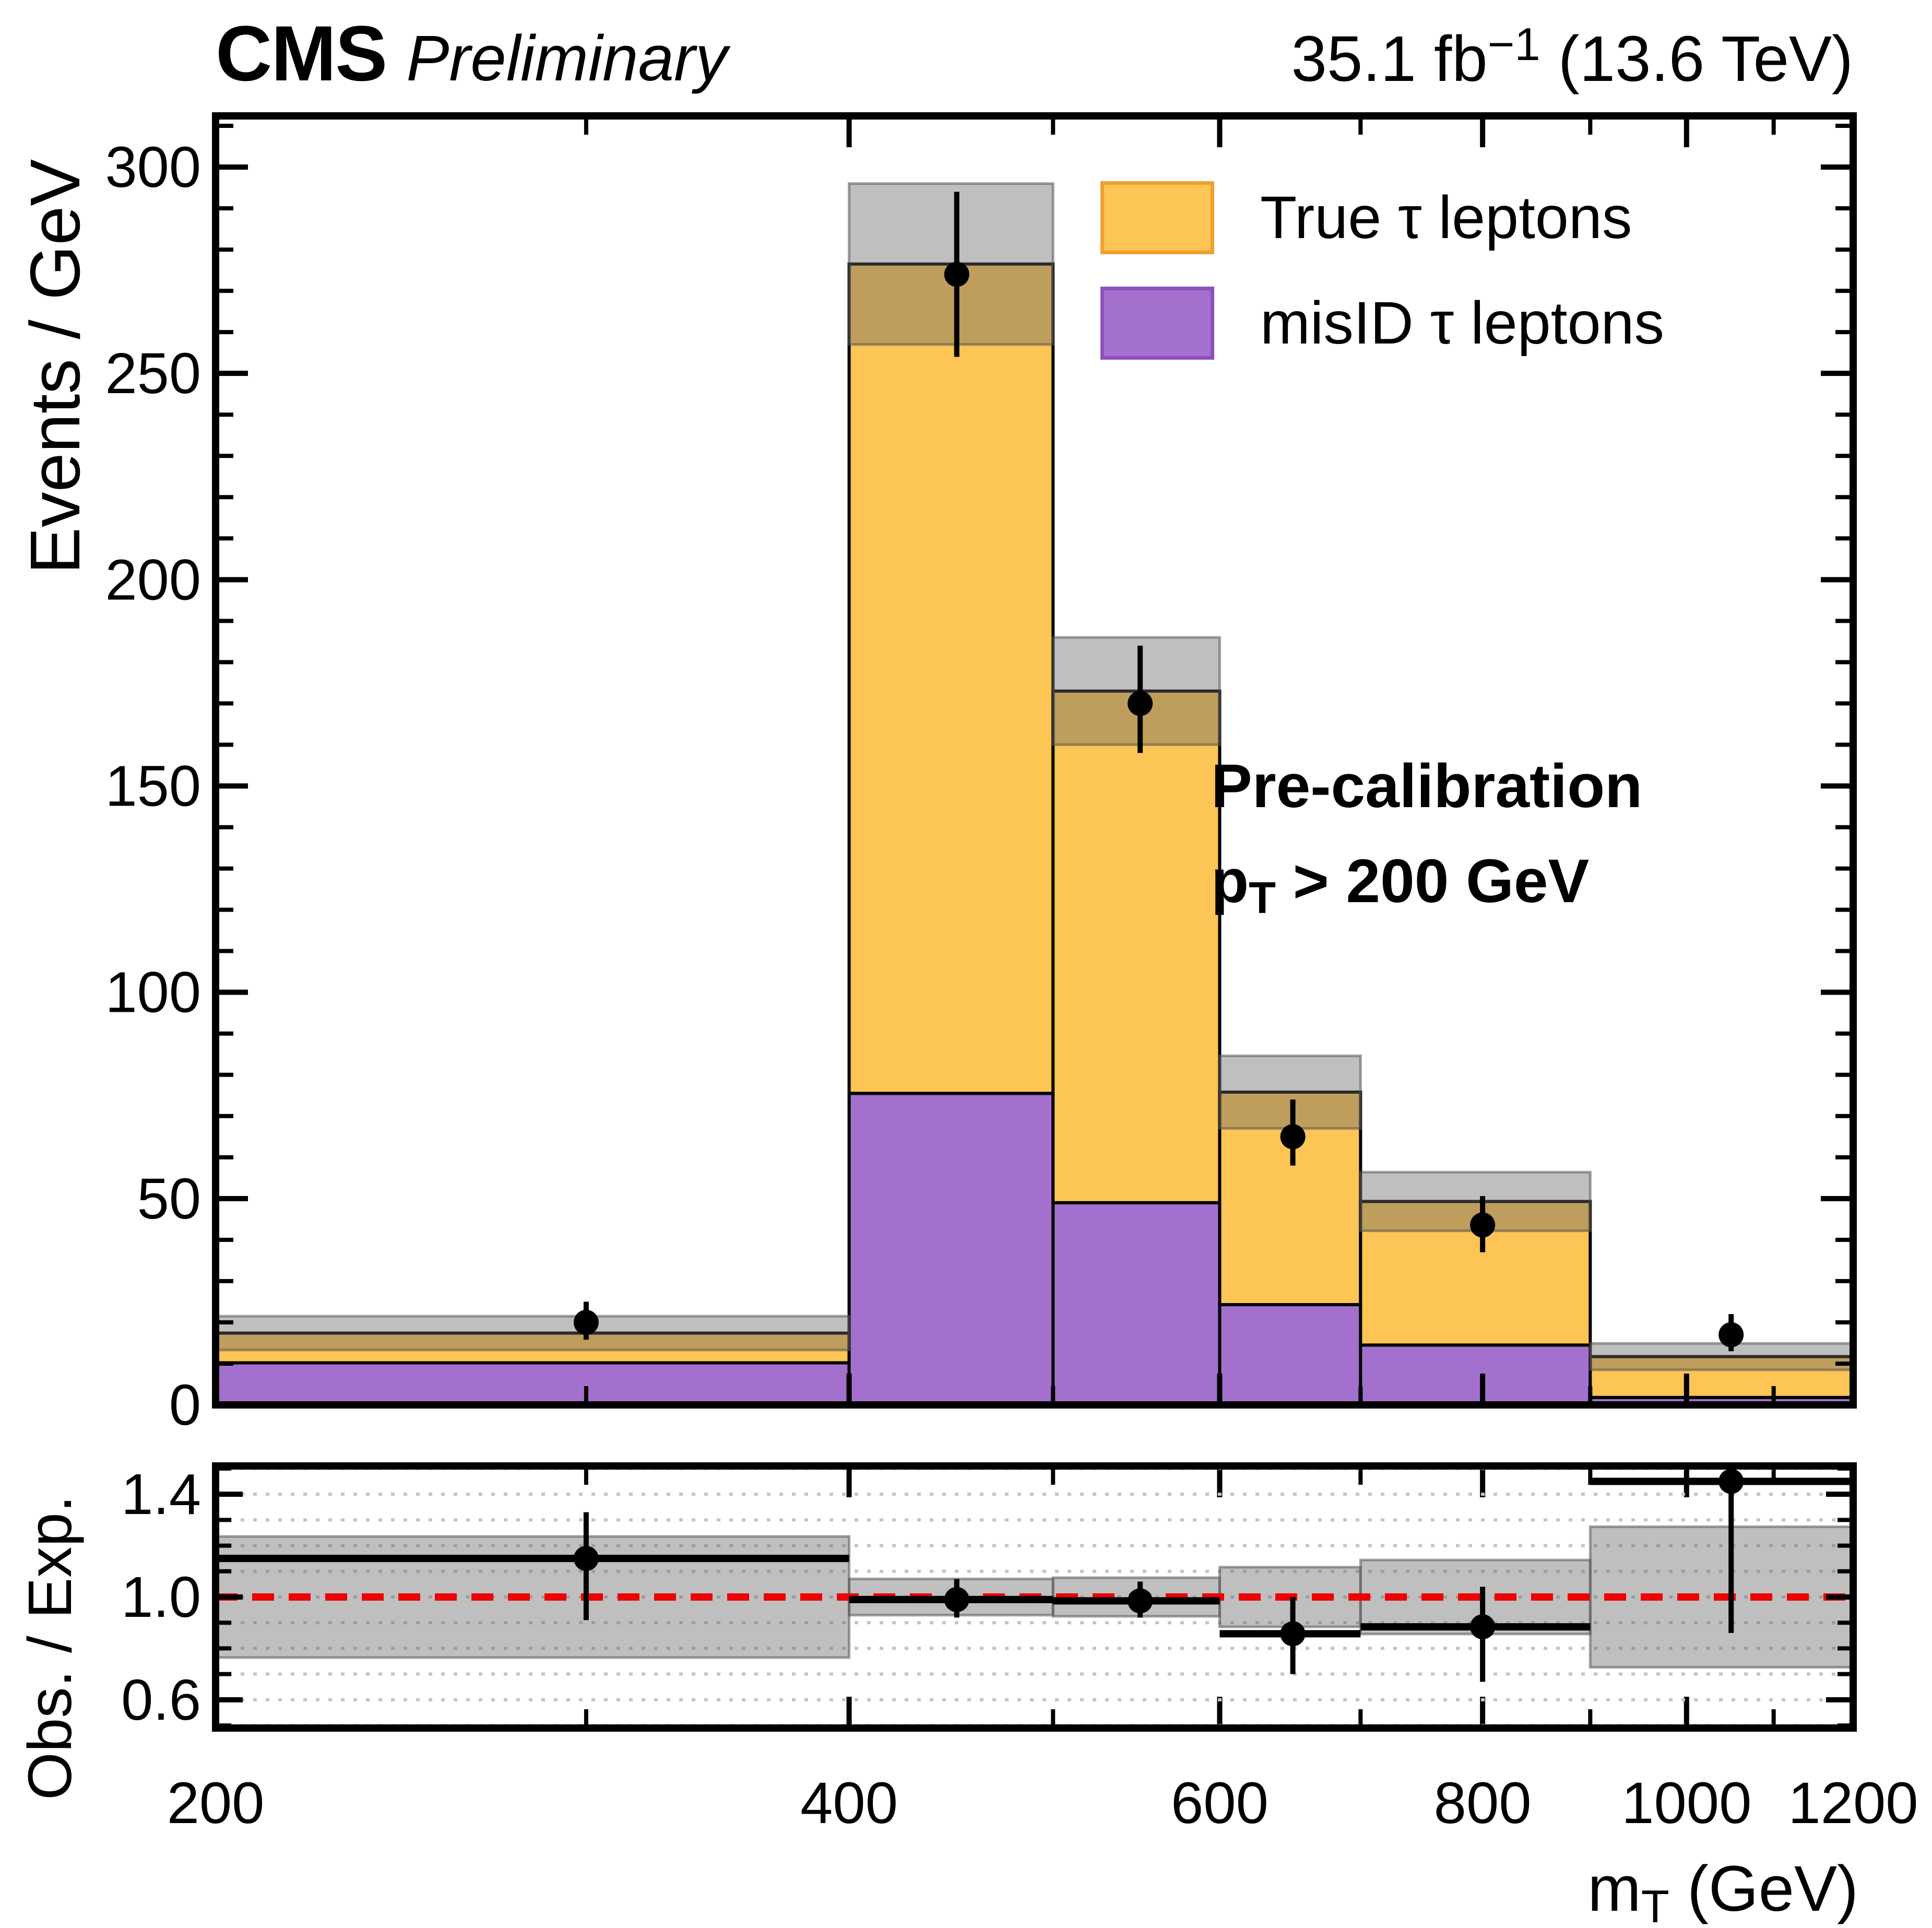 This screenshot has height=1928, width=1932. I want to click on lumi-value: 35.1 fb, so click(1389, 59).